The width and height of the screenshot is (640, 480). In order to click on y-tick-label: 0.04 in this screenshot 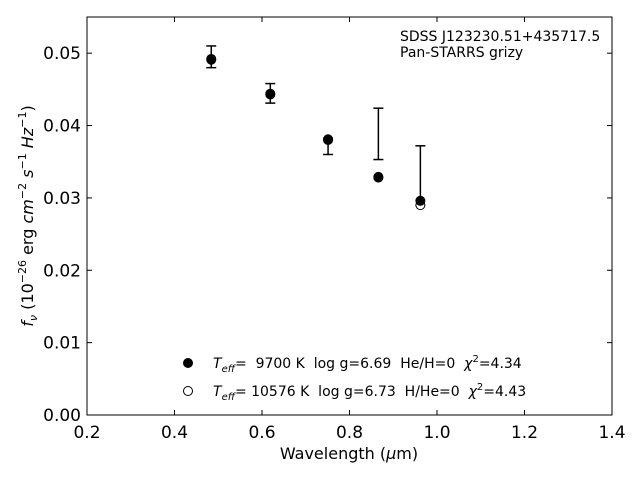, I will do `click(62, 127)`.